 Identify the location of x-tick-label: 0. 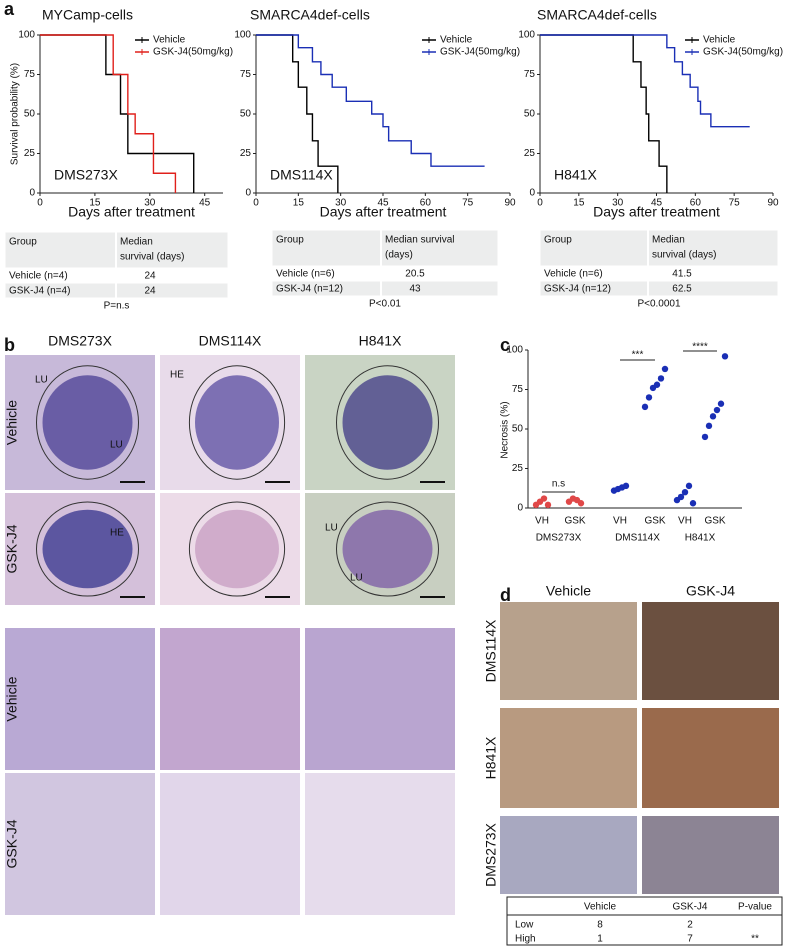
(256, 203).